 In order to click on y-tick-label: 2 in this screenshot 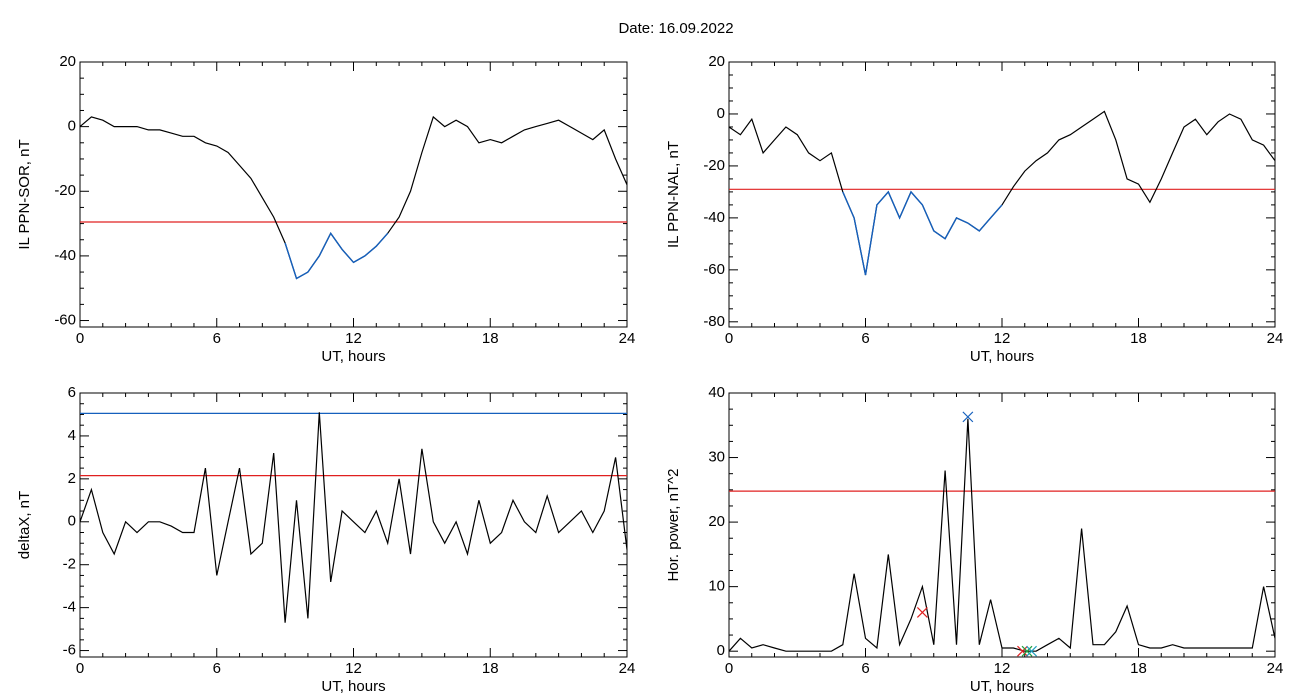, I will do `click(72, 478)`.